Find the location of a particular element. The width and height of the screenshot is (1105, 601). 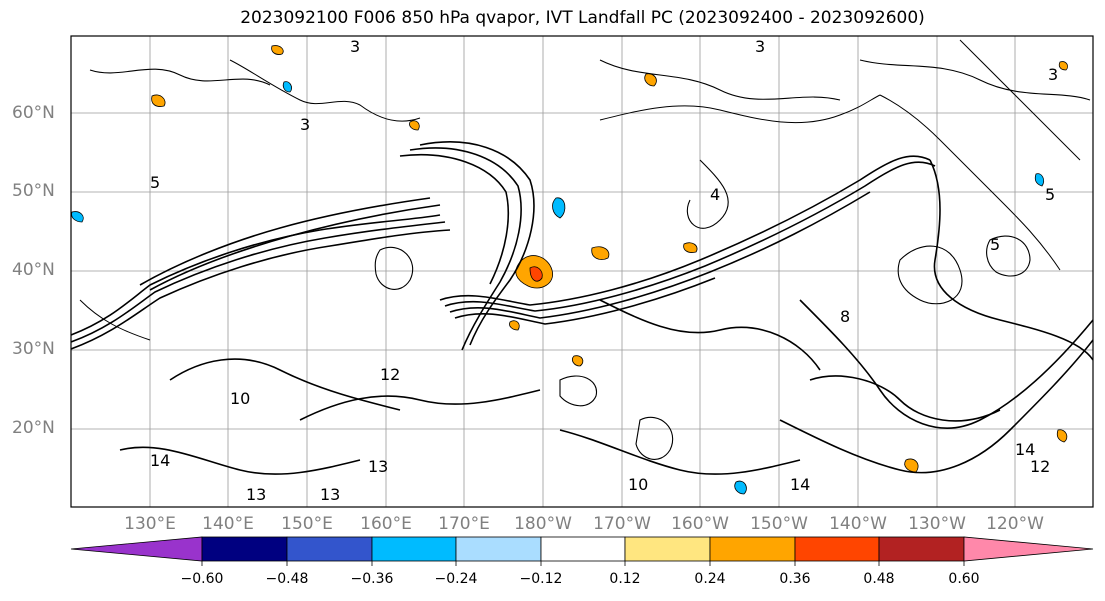

lon-label-150e: 150°E is located at coordinates (307, 524).